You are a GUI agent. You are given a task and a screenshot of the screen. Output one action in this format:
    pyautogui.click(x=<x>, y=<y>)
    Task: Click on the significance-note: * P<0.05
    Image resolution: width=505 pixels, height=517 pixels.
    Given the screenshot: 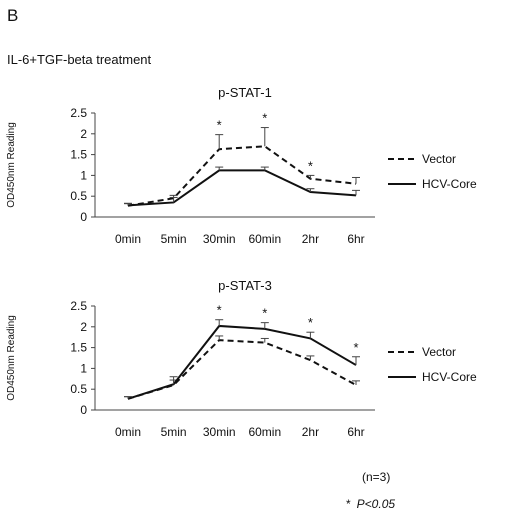 What is the action you would take?
    pyautogui.click(x=370, y=504)
    